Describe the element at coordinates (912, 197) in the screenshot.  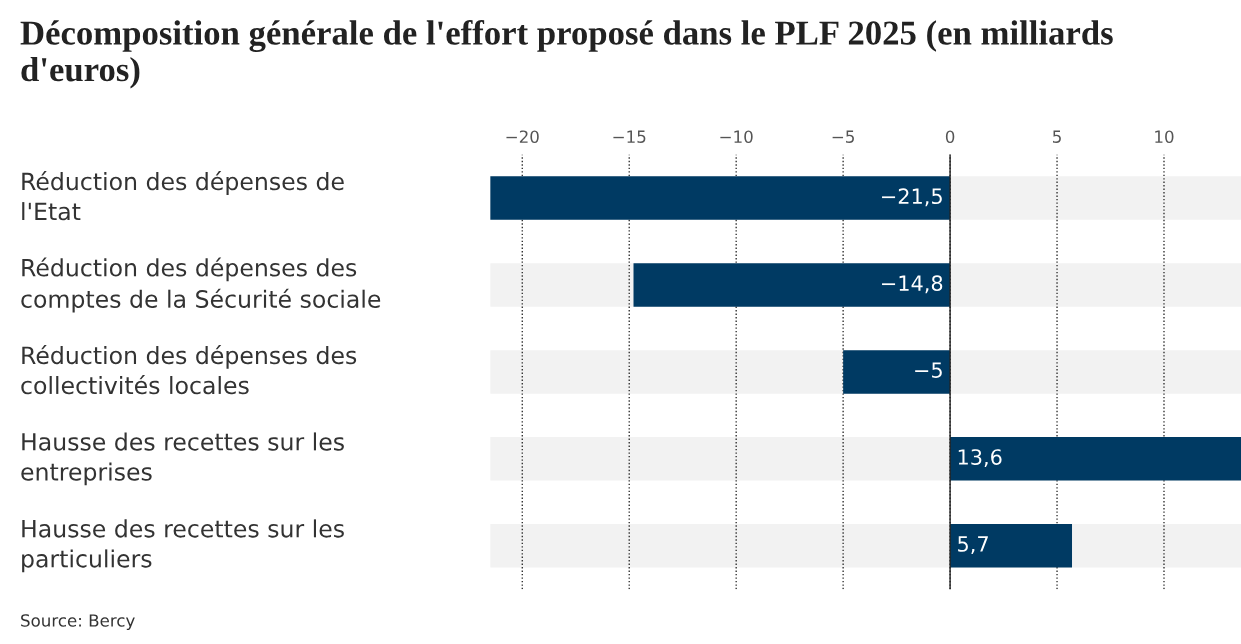
I see `data-label: −21,5` at that location.